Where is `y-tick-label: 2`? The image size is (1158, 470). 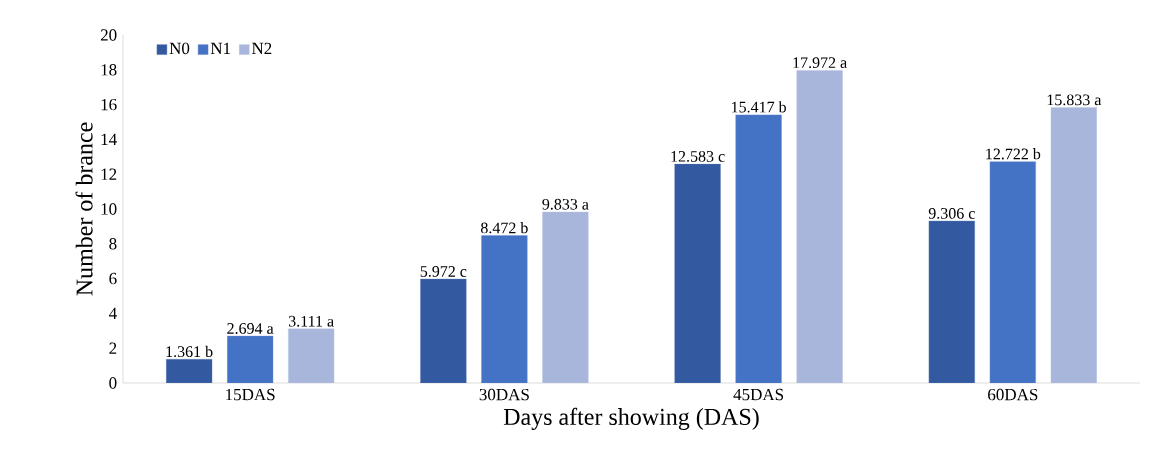
y-tick-label: 2 is located at coordinates (113, 348).